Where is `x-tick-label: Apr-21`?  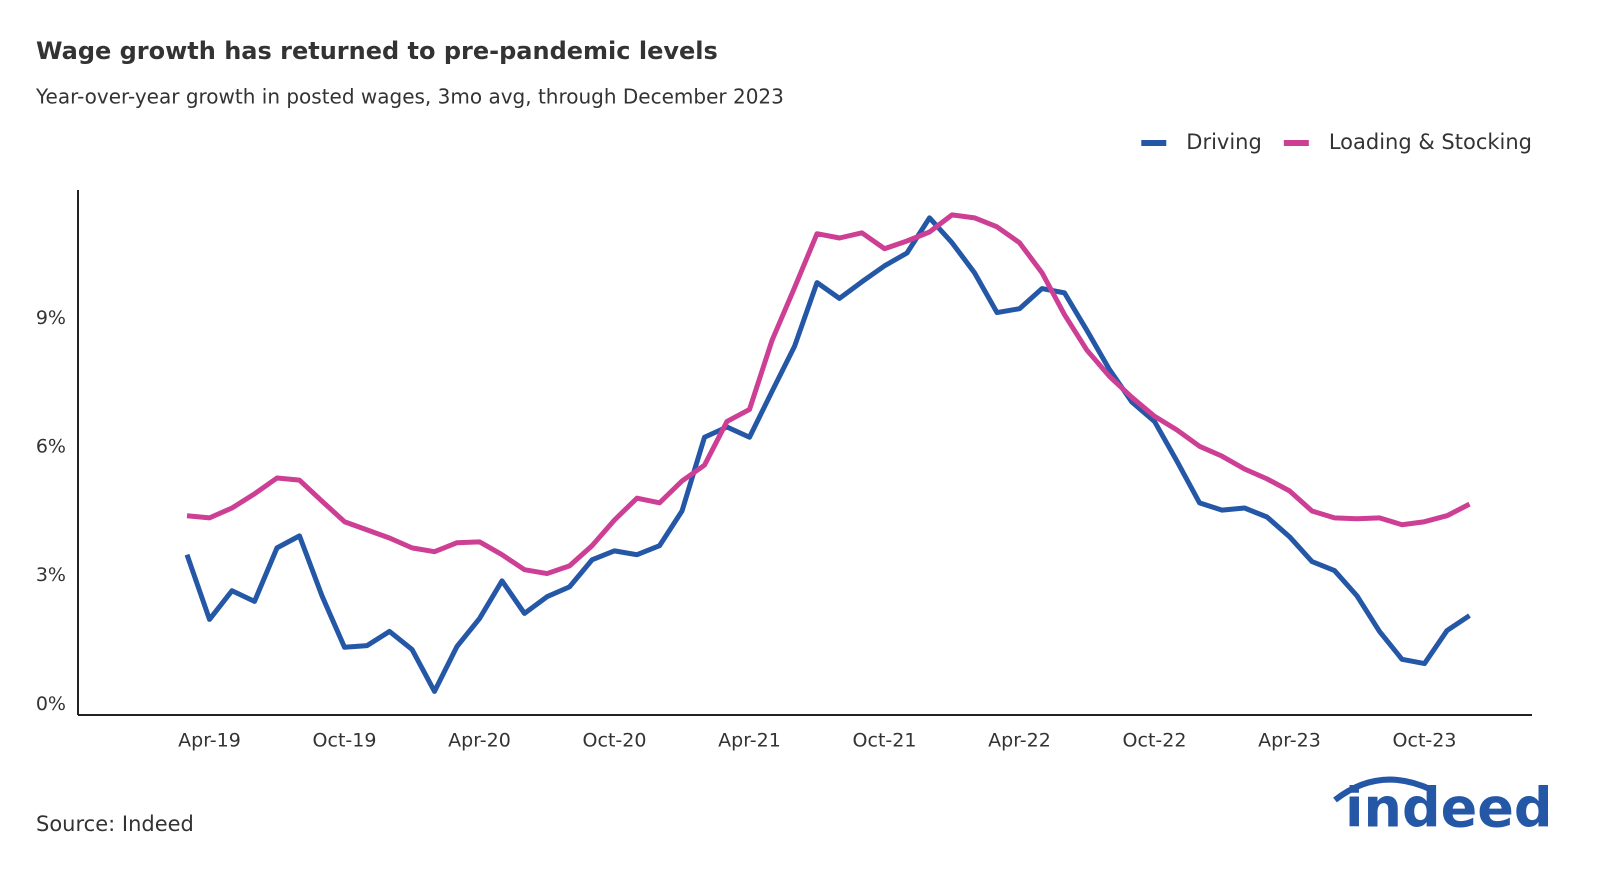 x-tick-label: Apr-21 is located at coordinates (749, 741).